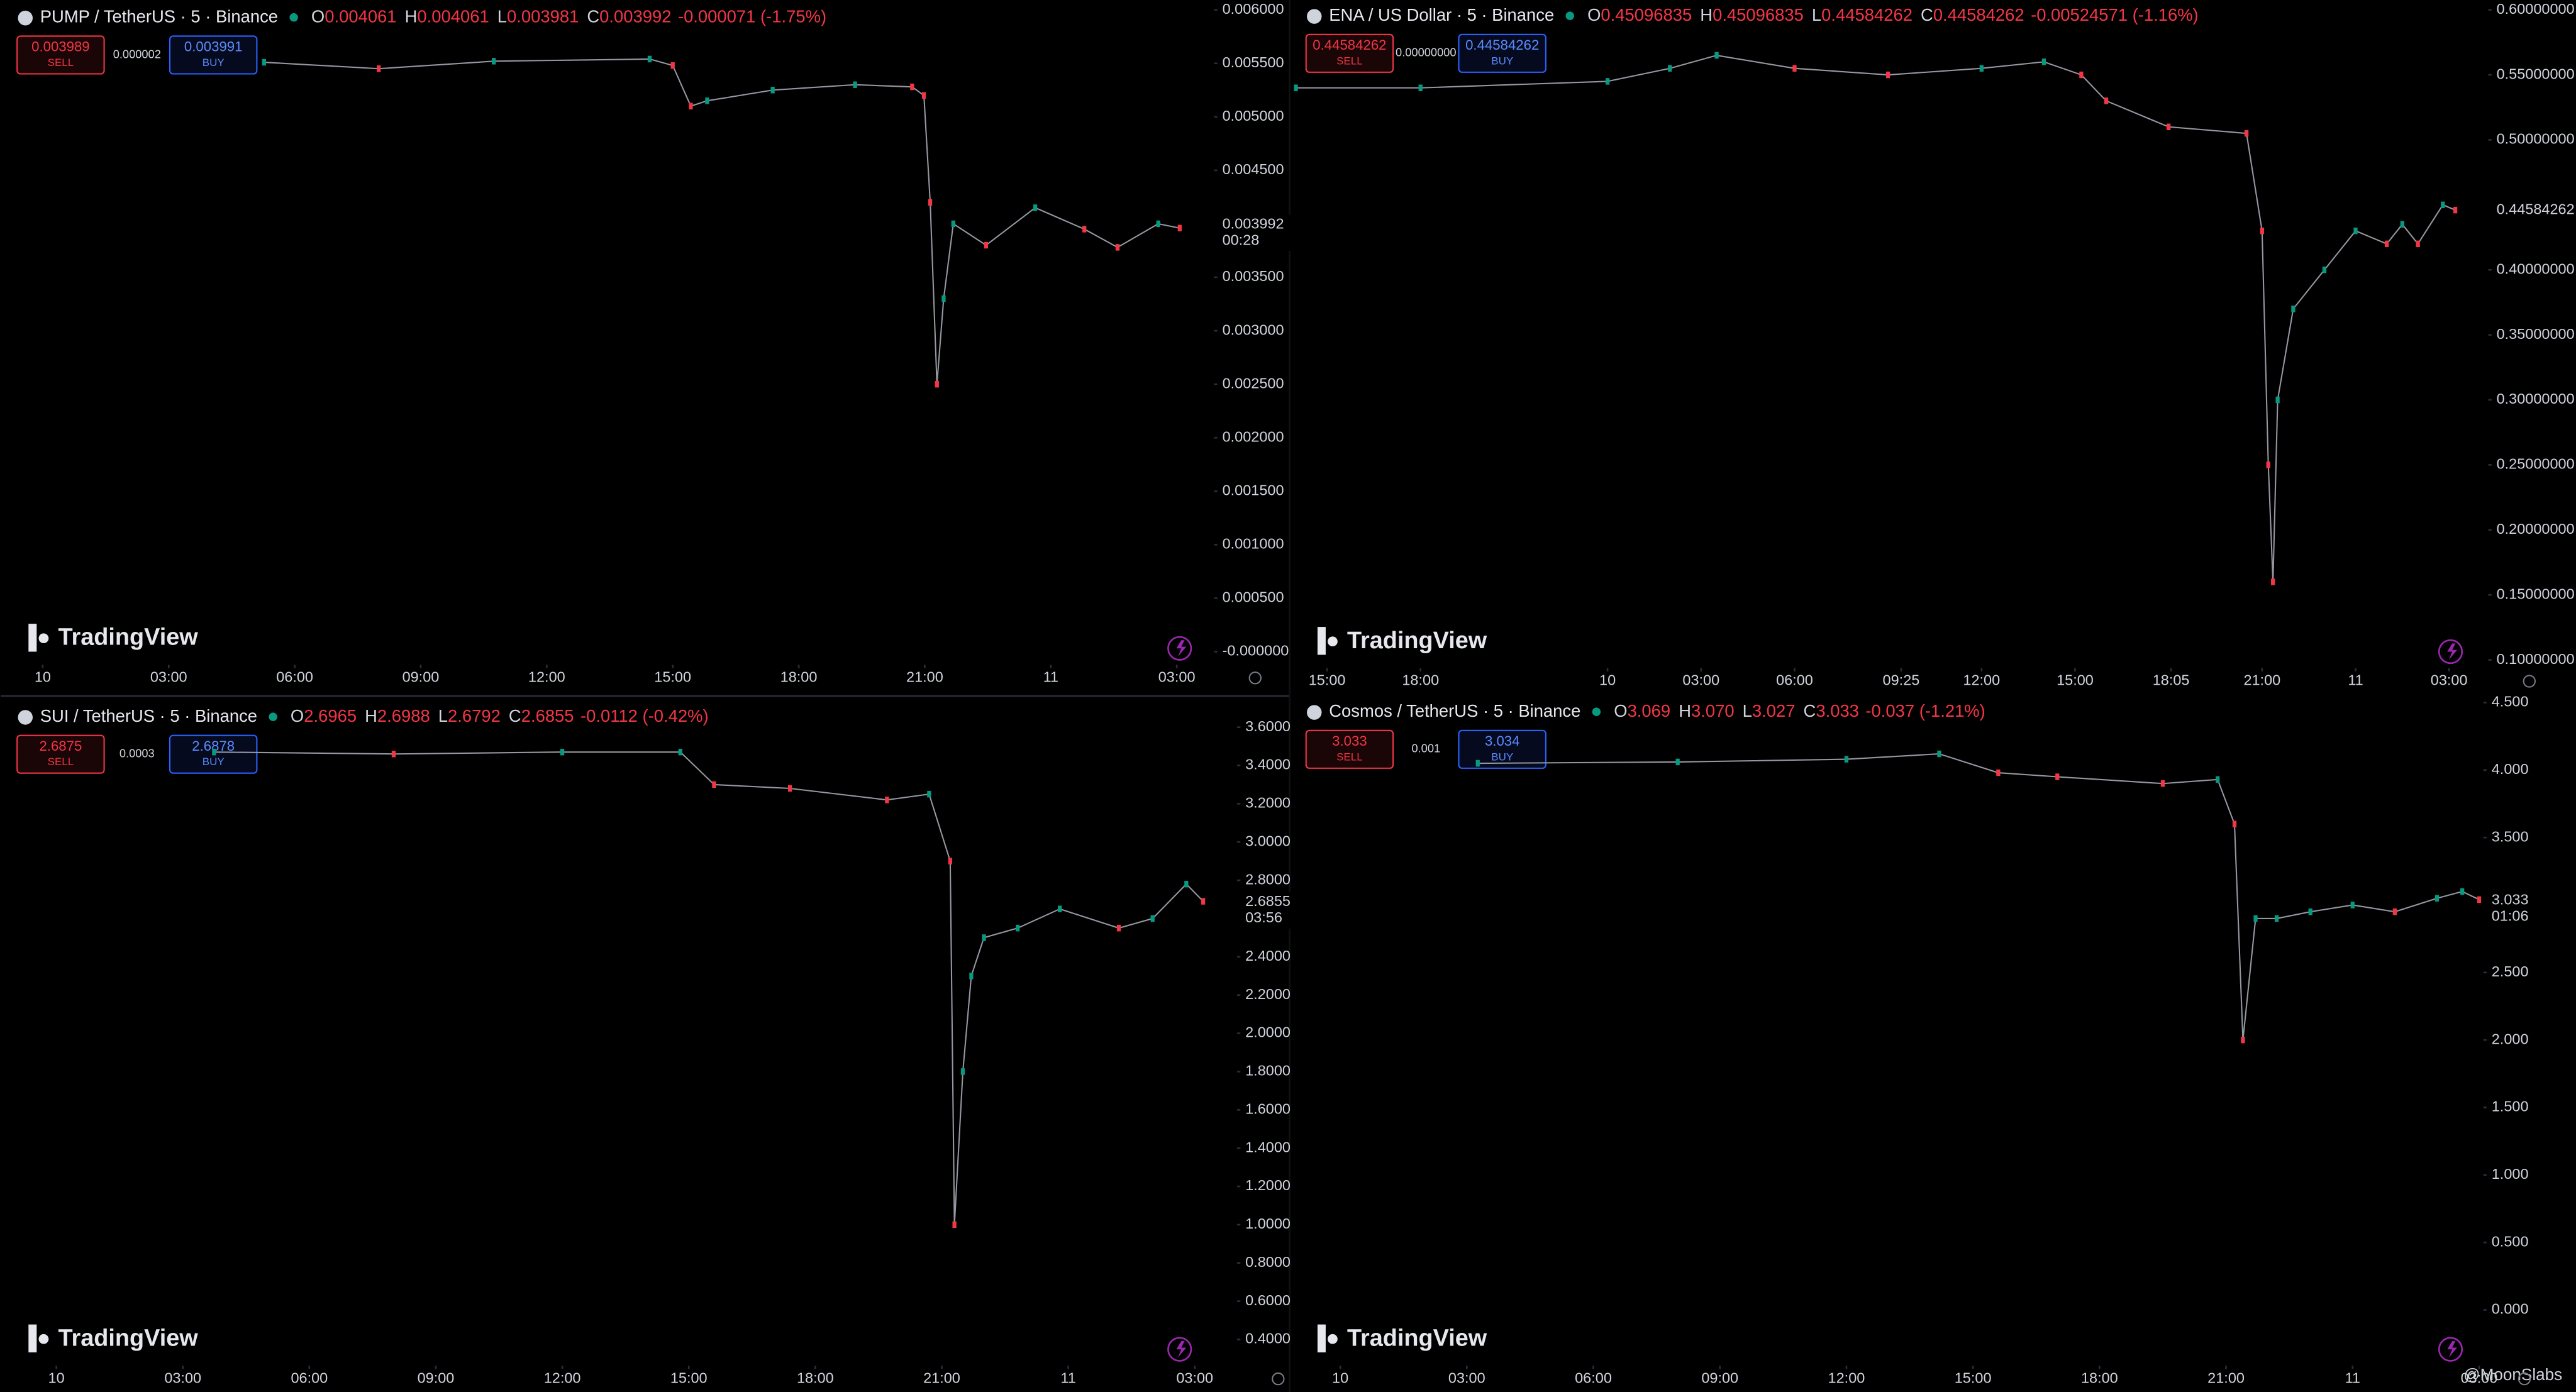 The width and height of the screenshot is (2576, 1392). What do you see at coordinates (25, 18) in the screenshot?
I see `symbol-icon` at bounding box center [25, 18].